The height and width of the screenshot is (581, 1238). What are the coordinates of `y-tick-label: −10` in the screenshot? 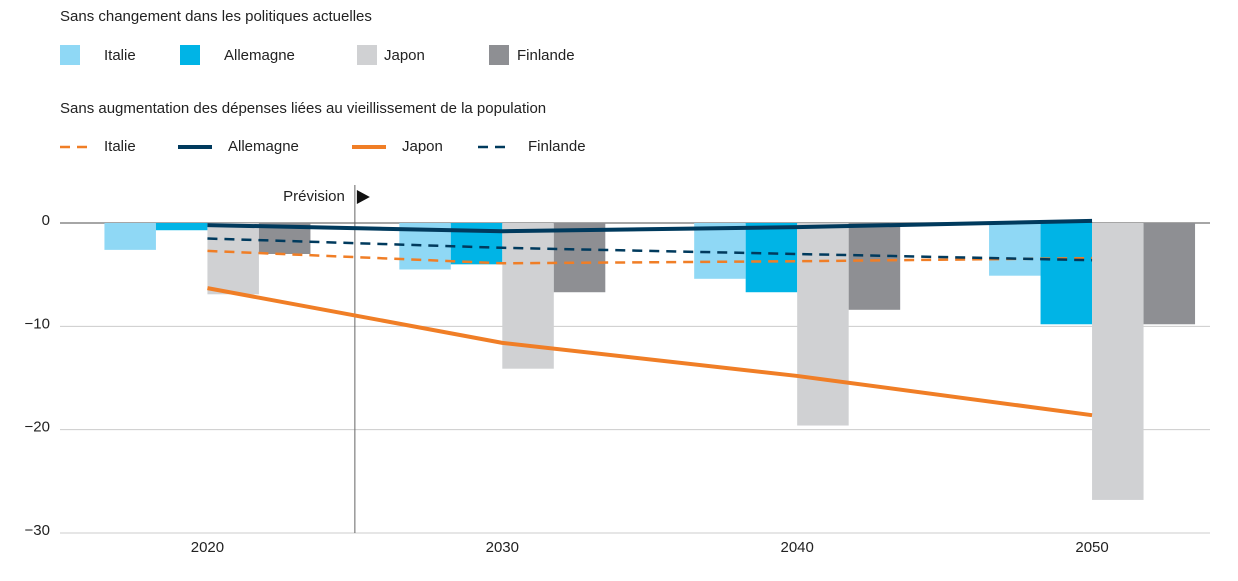 It's located at (37, 323).